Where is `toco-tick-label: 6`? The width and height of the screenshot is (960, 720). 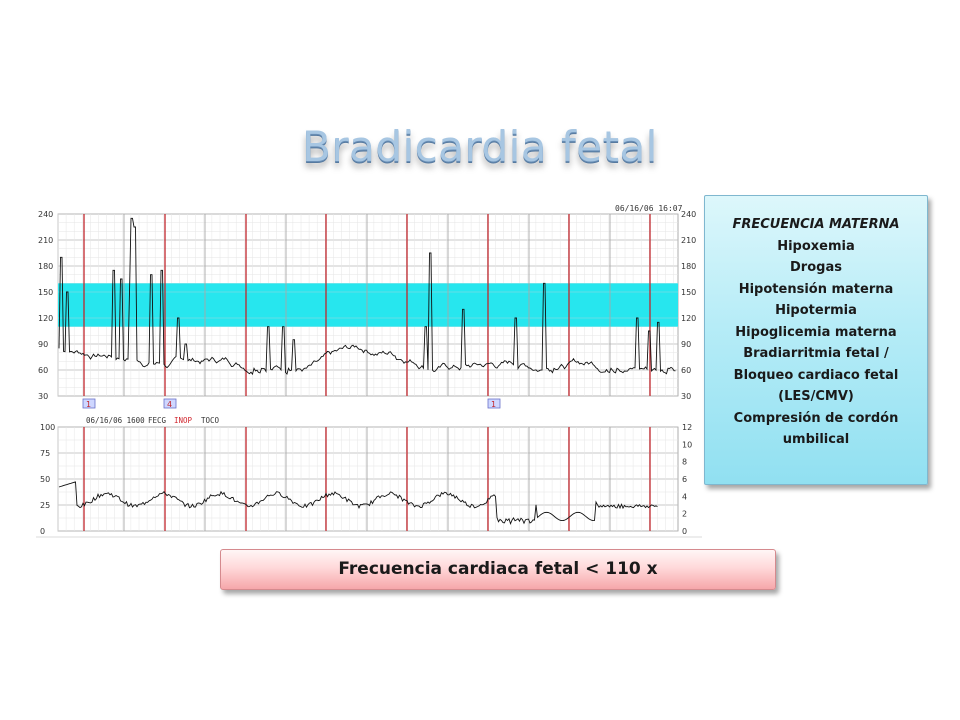 toco-tick-label: 6 is located at coordinates (684, 479).